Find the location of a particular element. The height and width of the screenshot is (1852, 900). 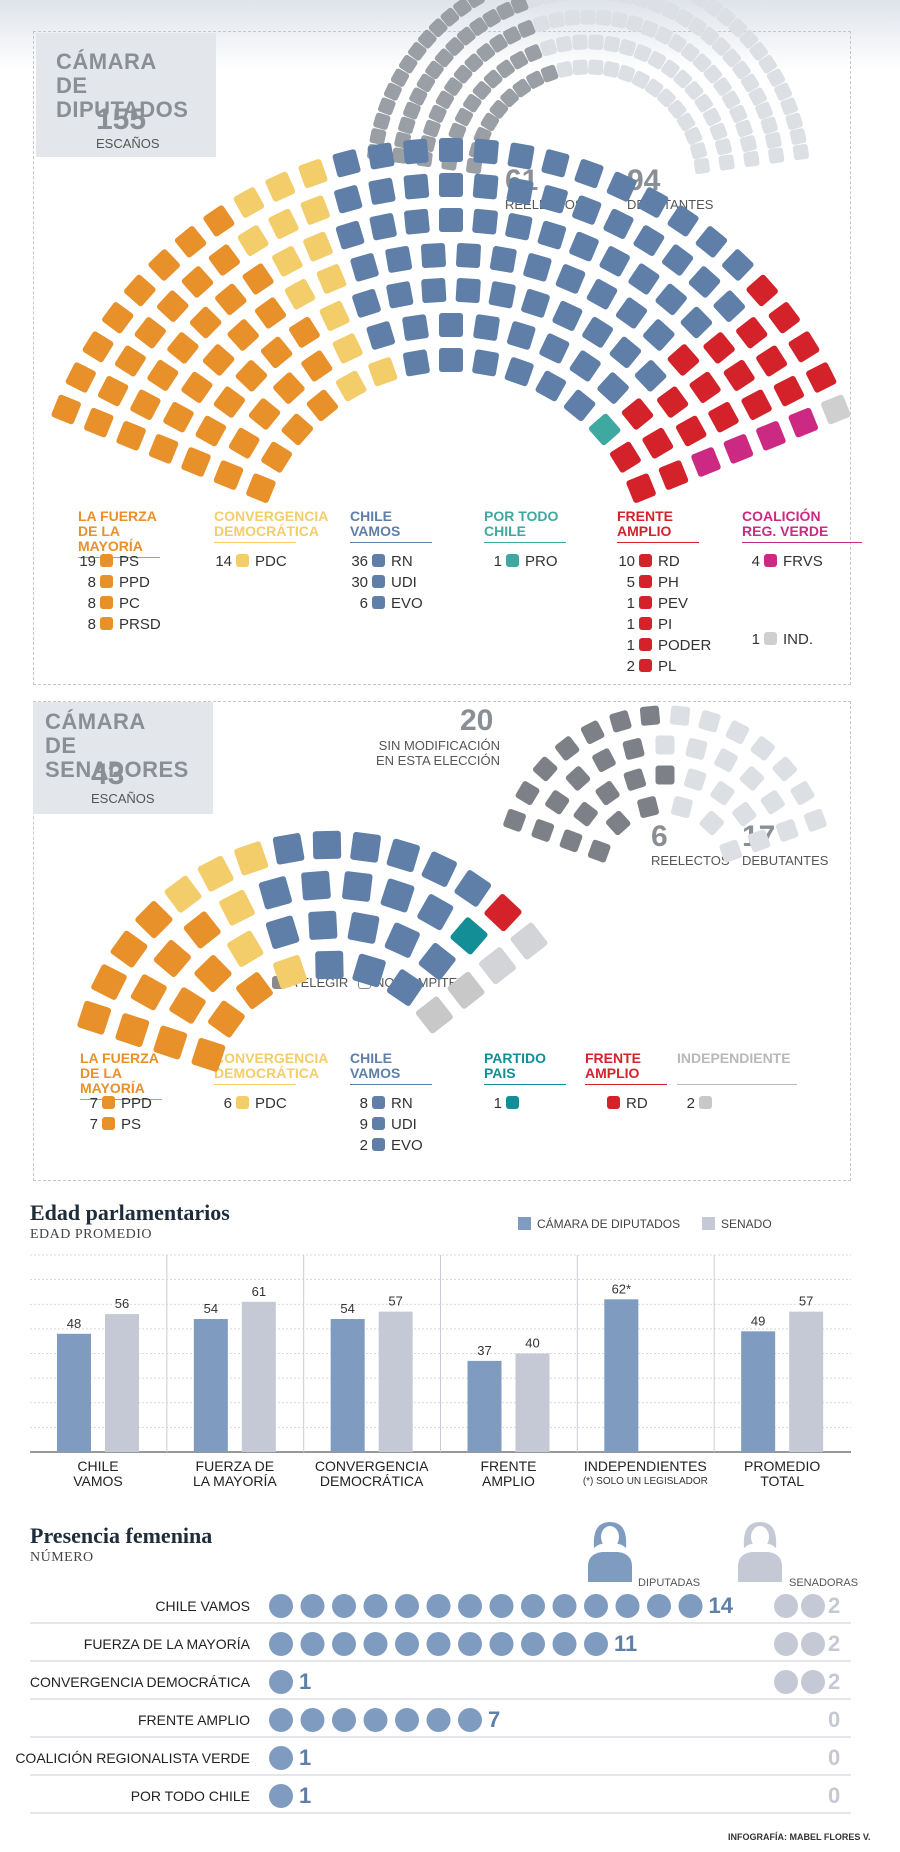

senadores-subparty-count: 2 is located at coordinates (363, 1145).